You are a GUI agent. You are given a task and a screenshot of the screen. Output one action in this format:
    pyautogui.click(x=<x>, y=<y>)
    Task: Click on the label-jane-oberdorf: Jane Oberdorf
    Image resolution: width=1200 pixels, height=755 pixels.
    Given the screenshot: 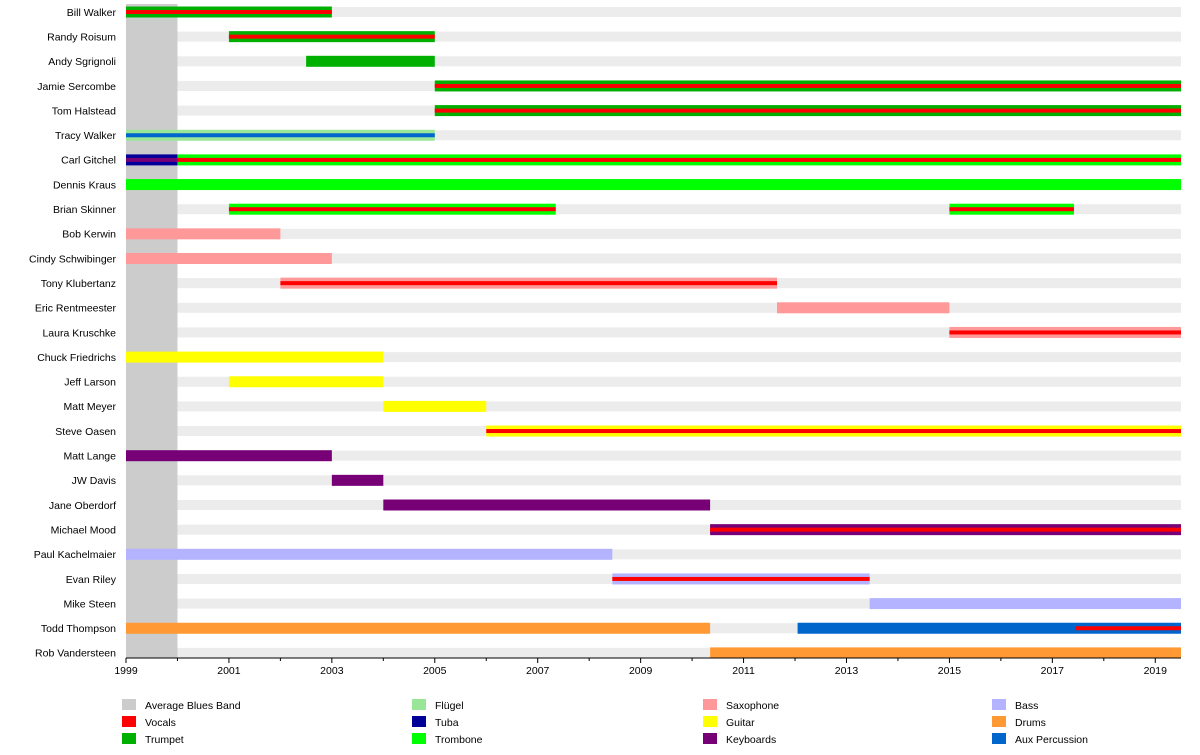 What is the action you would take?
    pyautogui.click(x=82, y=506)
    